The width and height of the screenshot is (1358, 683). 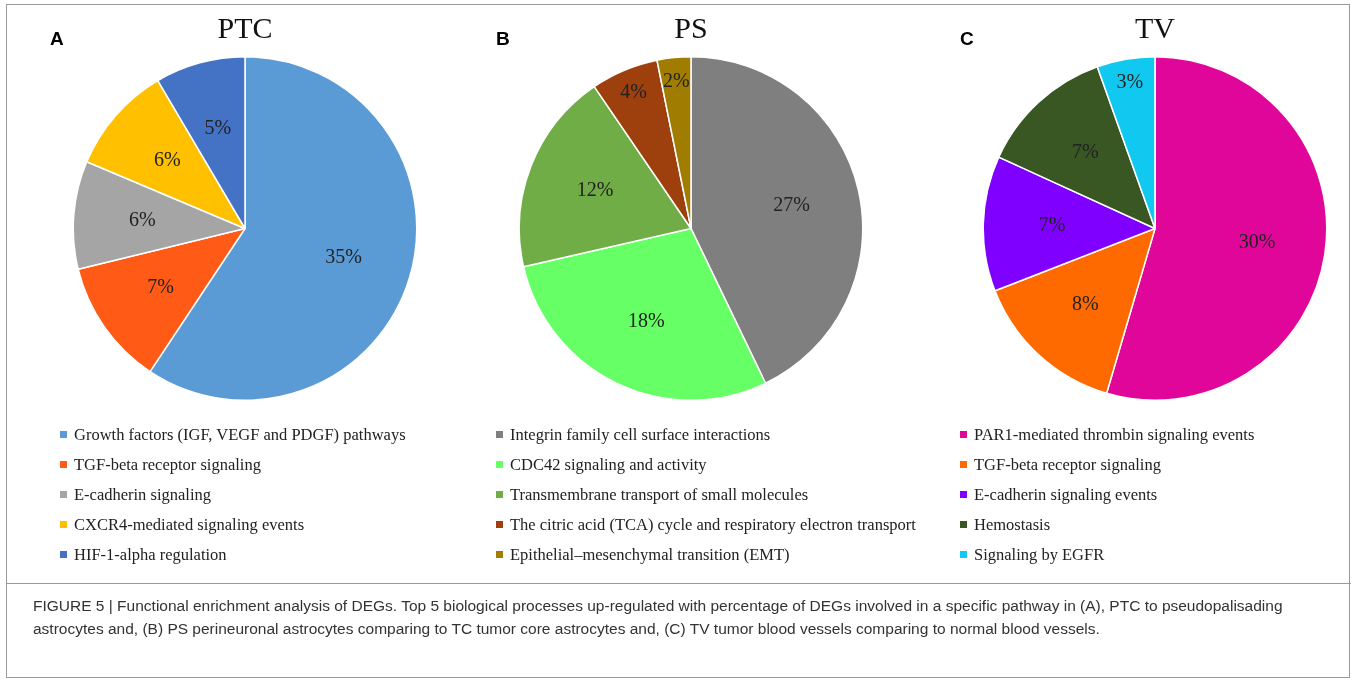 I want to click on legend-label: Growth factors (IGF, VEGF and PDGF) pathways, so click(x=239, y=435).